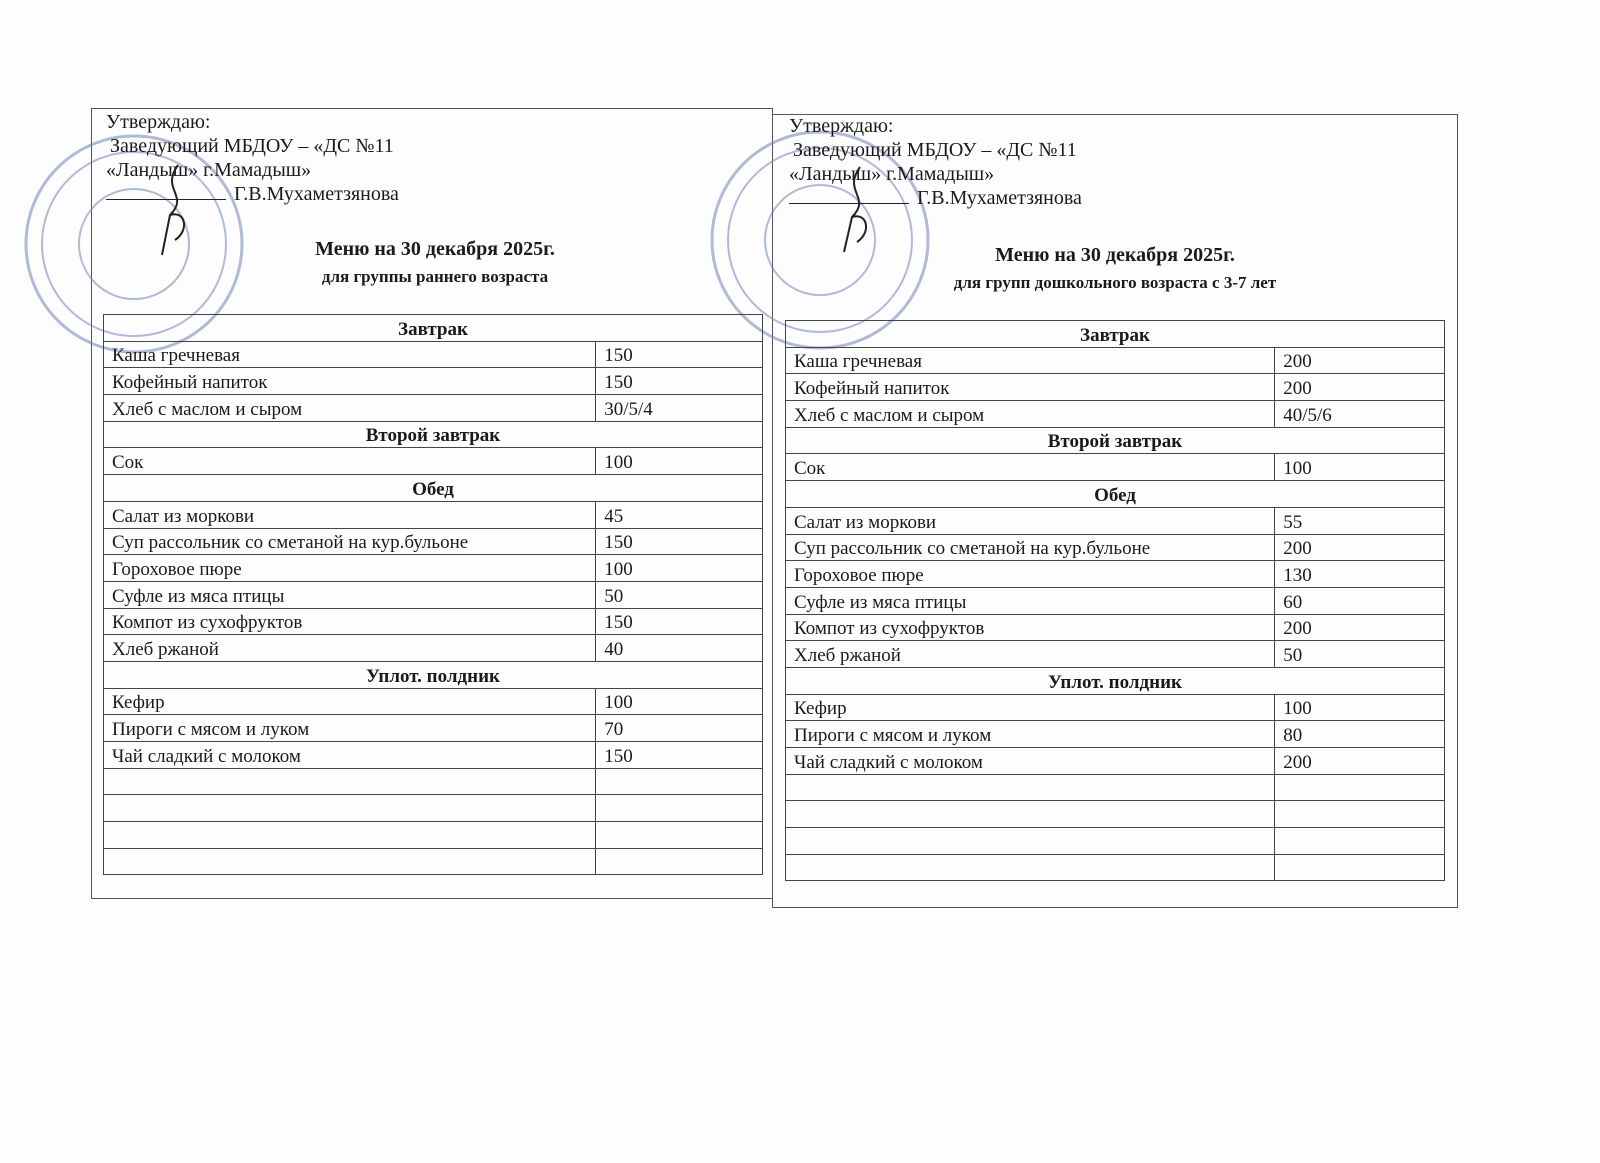  I want to click on portion-size: 40/5/6, so click(1359, 414).